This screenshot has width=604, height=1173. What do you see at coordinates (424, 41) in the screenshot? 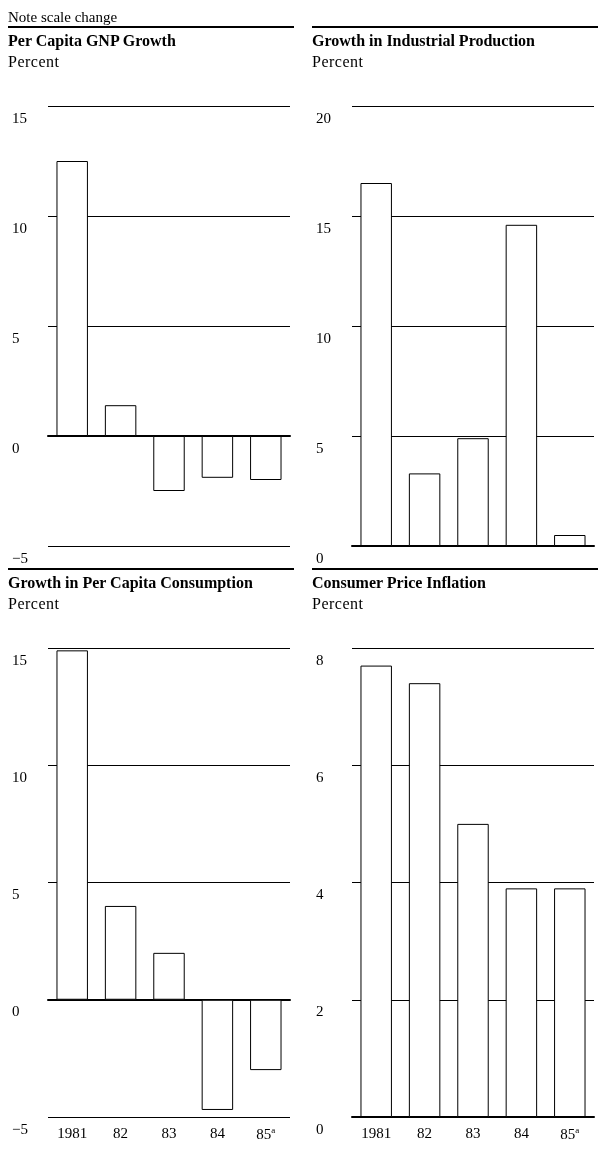
I see `chart-title: Growth in Industrial Production` at bounding box center [424, 41].